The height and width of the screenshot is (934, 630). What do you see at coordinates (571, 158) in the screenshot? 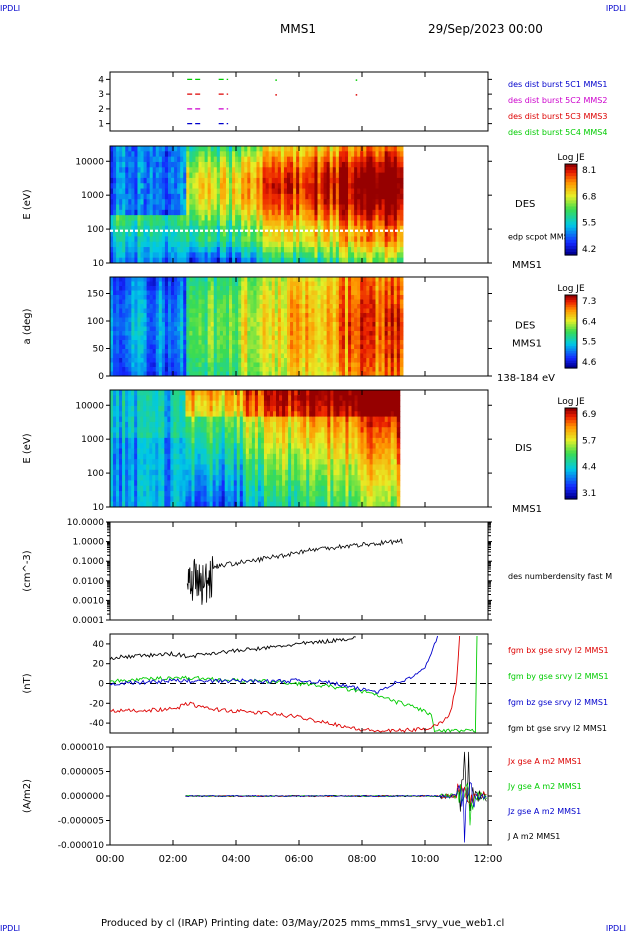
I see `des-energy-colorbar-title: Log JE` at bounding box center [571, 158].